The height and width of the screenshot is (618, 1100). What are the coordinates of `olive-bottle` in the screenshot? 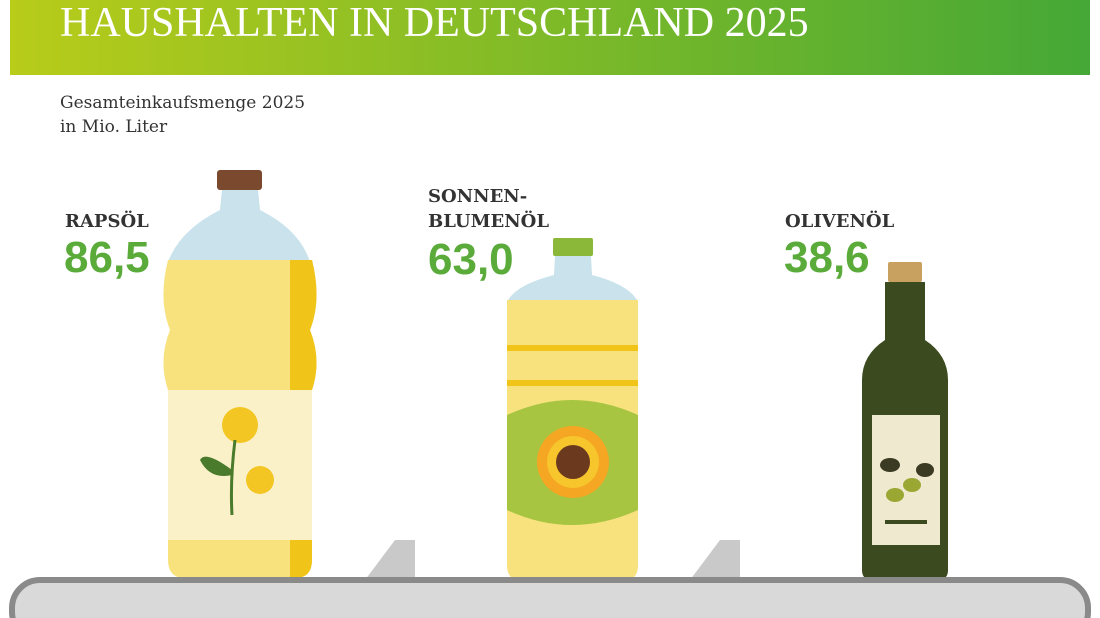 It's located at (905, 421).